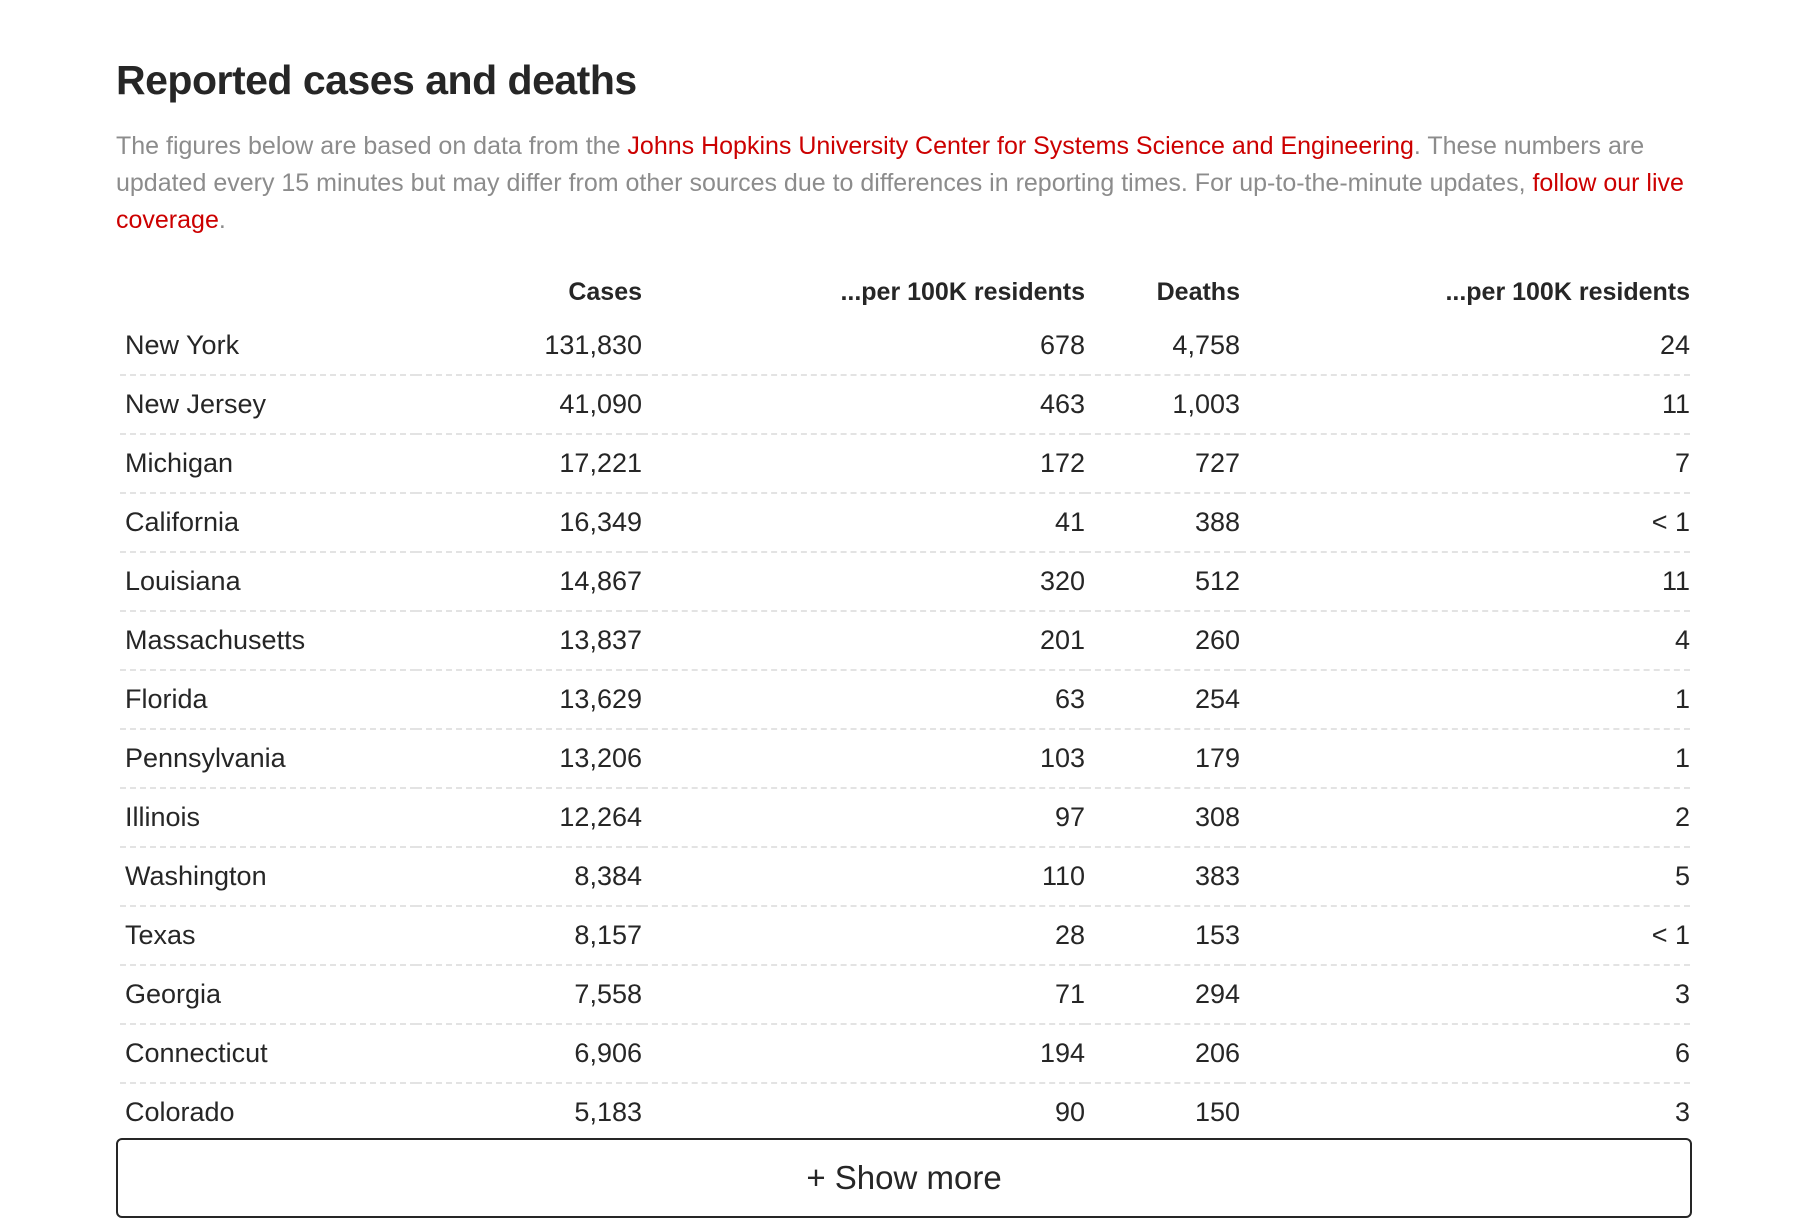 This screenshot has width=1808, height=1228. Describe the element at coordinates (529, 1054) in the screenshot. I see `cases-cell: 6,906` at that location.